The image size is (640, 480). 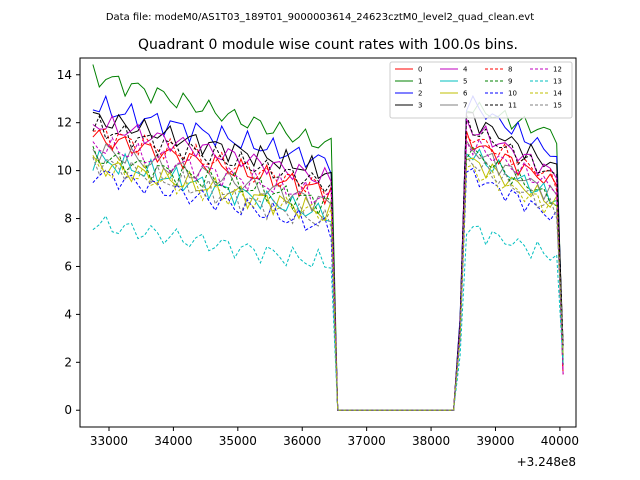 What do you see at coordinates (68, 219) in the screenshot?
I see `y-tick-label: 8` at bounding box center [68, 219].